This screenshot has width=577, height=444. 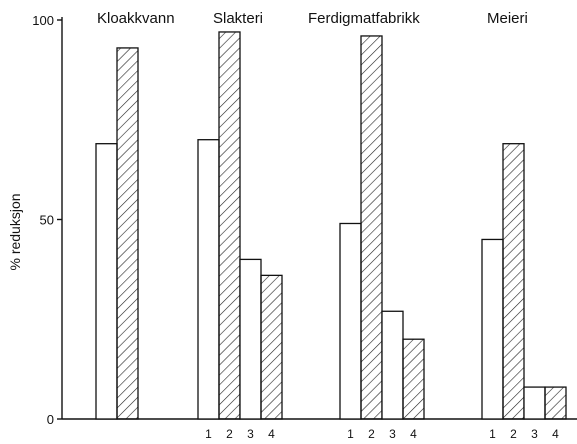 I want to click on y-tick-label: 0, so click(x=50, y=419).